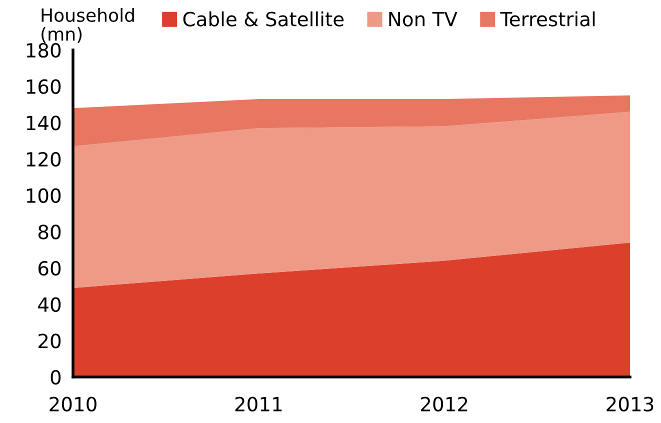  Describe the element at coordinates (55, 377) in the screenshot. I see `y-tick-label: 0` at that location.